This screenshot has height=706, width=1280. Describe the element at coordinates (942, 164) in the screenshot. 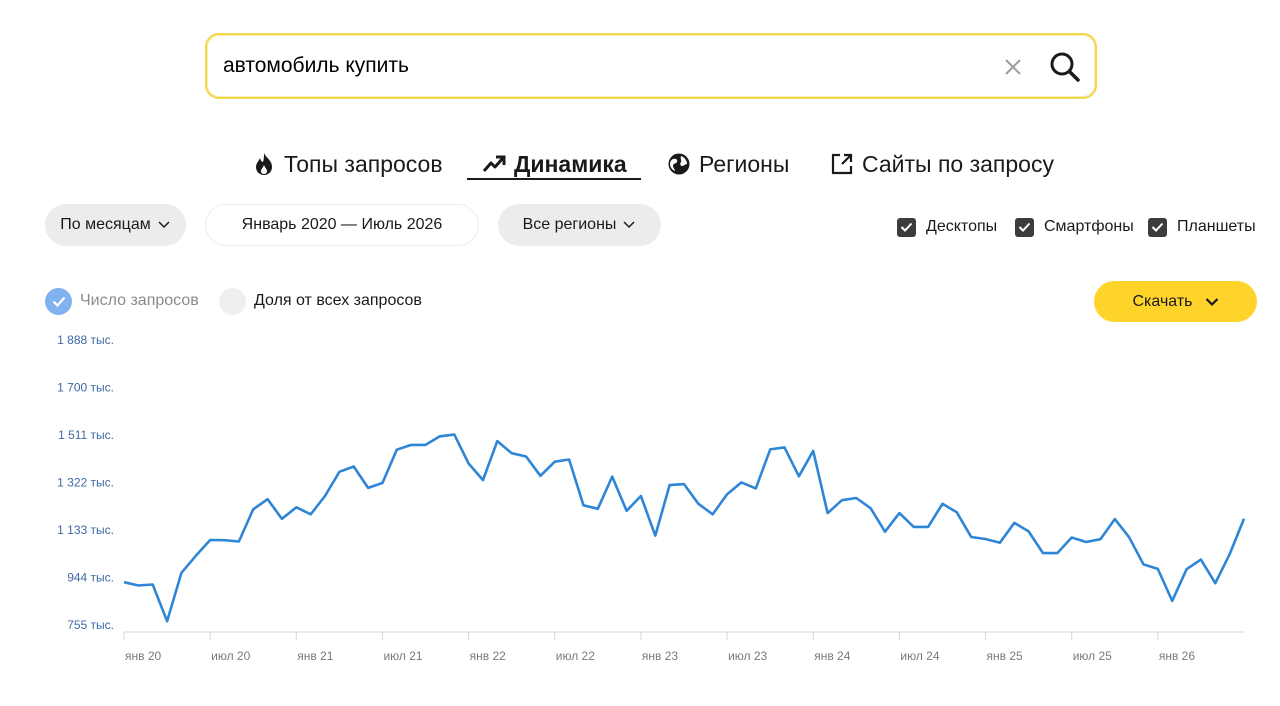

I see `tab-sites: Сайты по запросу` at that location.